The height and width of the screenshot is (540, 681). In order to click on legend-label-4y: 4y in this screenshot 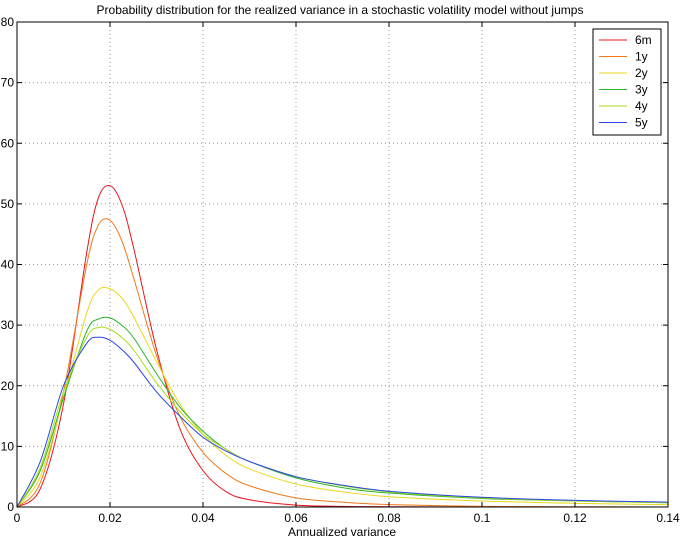, I will do `click(641, 106)`.